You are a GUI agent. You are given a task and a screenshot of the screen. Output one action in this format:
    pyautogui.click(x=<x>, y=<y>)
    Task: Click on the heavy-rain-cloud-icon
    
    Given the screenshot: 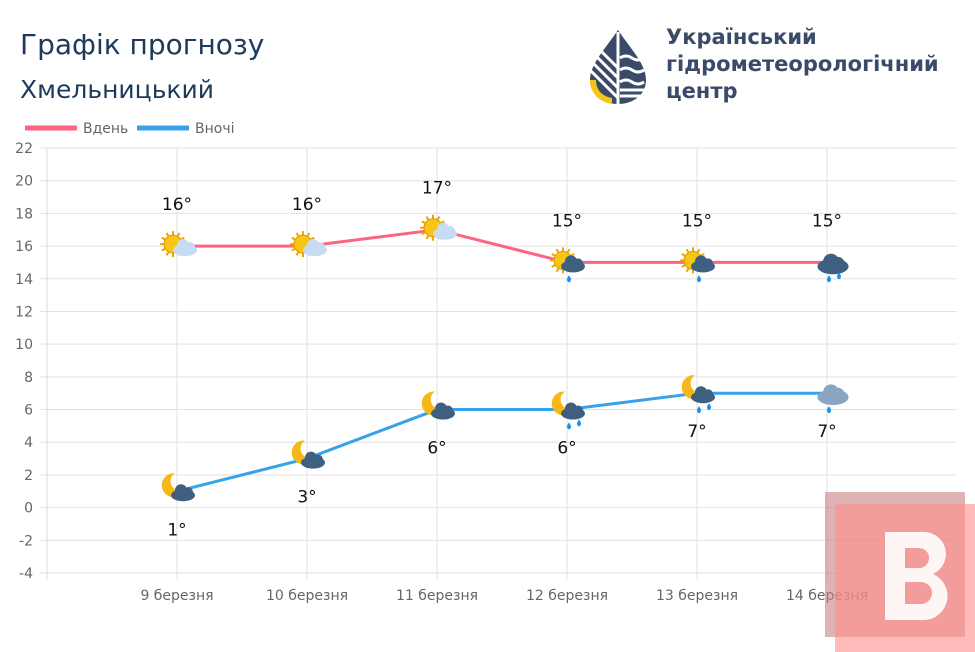 What is the action you would take?
    pyautogui.click(x=833, y=268)
    